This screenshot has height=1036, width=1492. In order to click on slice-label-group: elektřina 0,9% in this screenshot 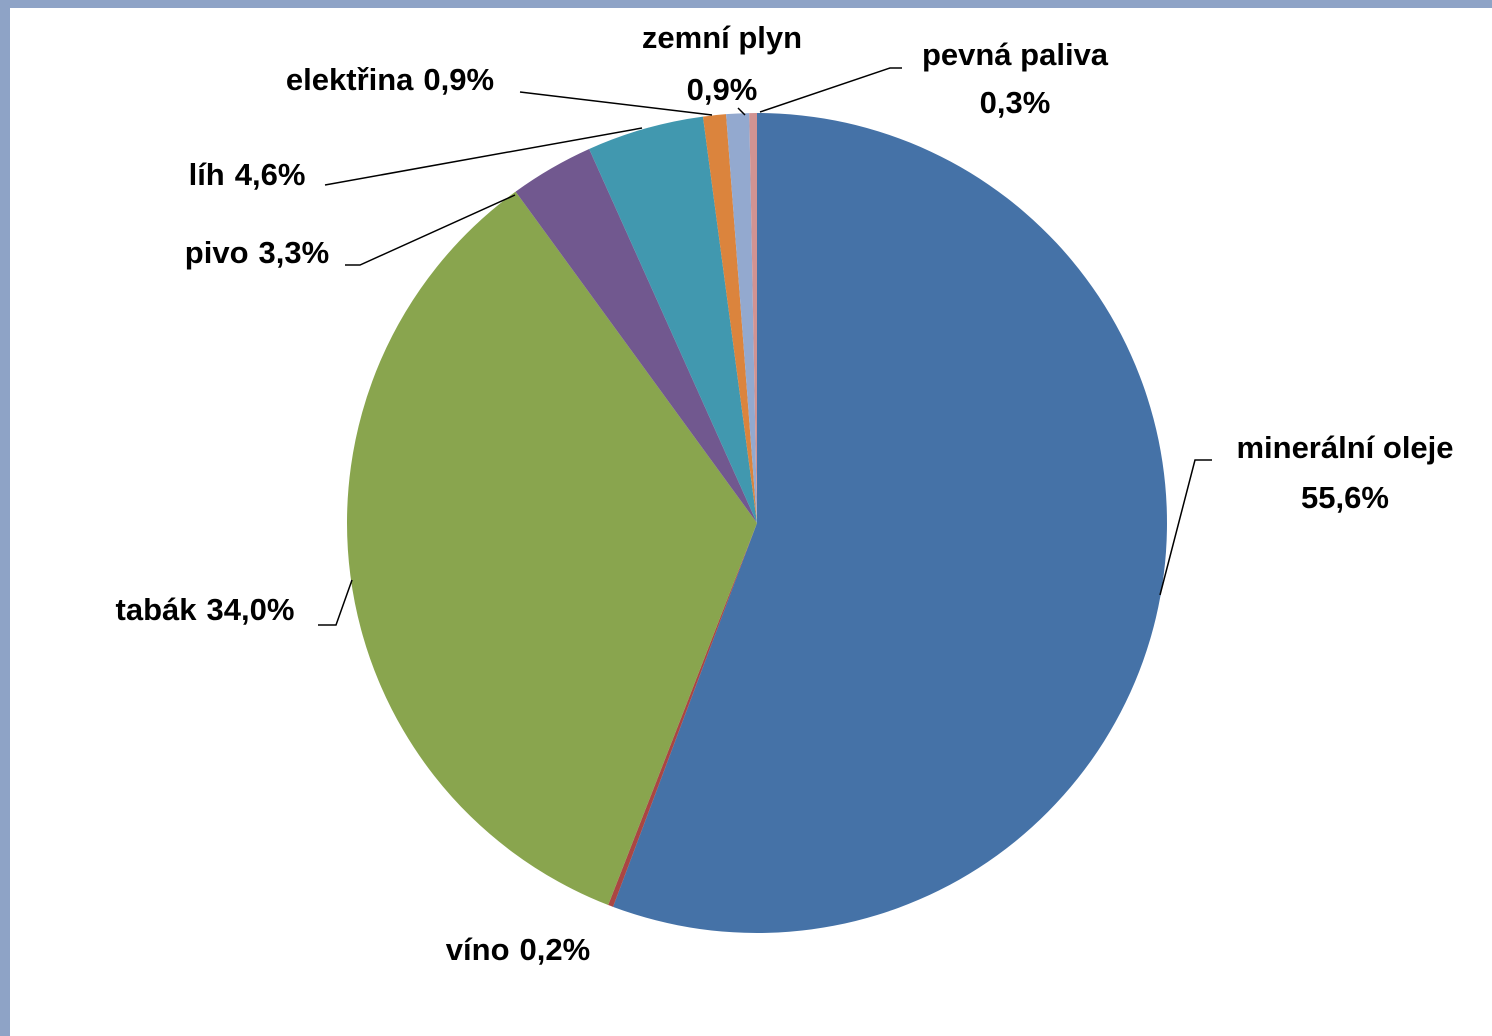, I will do `click(390, 79)`.